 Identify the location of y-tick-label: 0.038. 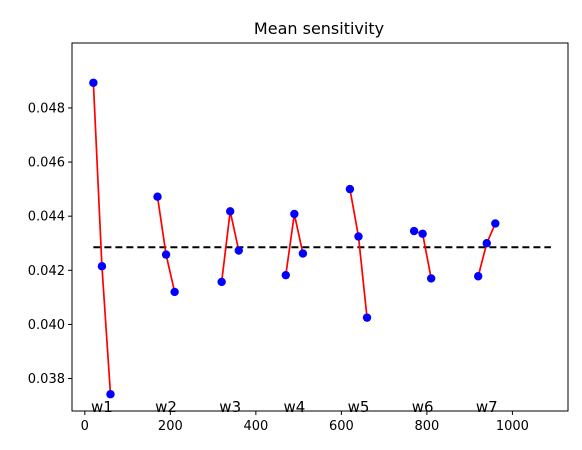
(46, 379).